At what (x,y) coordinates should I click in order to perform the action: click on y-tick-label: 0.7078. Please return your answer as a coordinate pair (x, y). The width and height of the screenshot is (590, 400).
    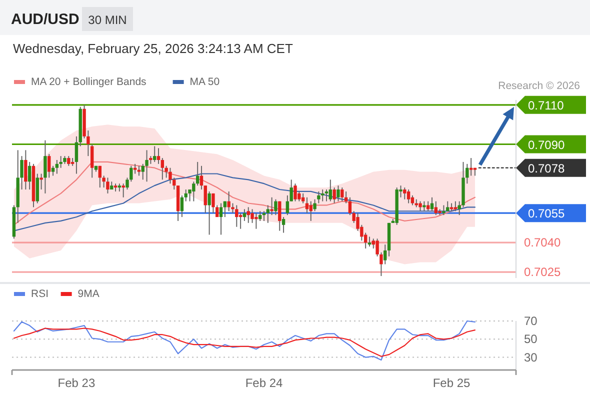
    Looking at the image, I should click on (547, 168).